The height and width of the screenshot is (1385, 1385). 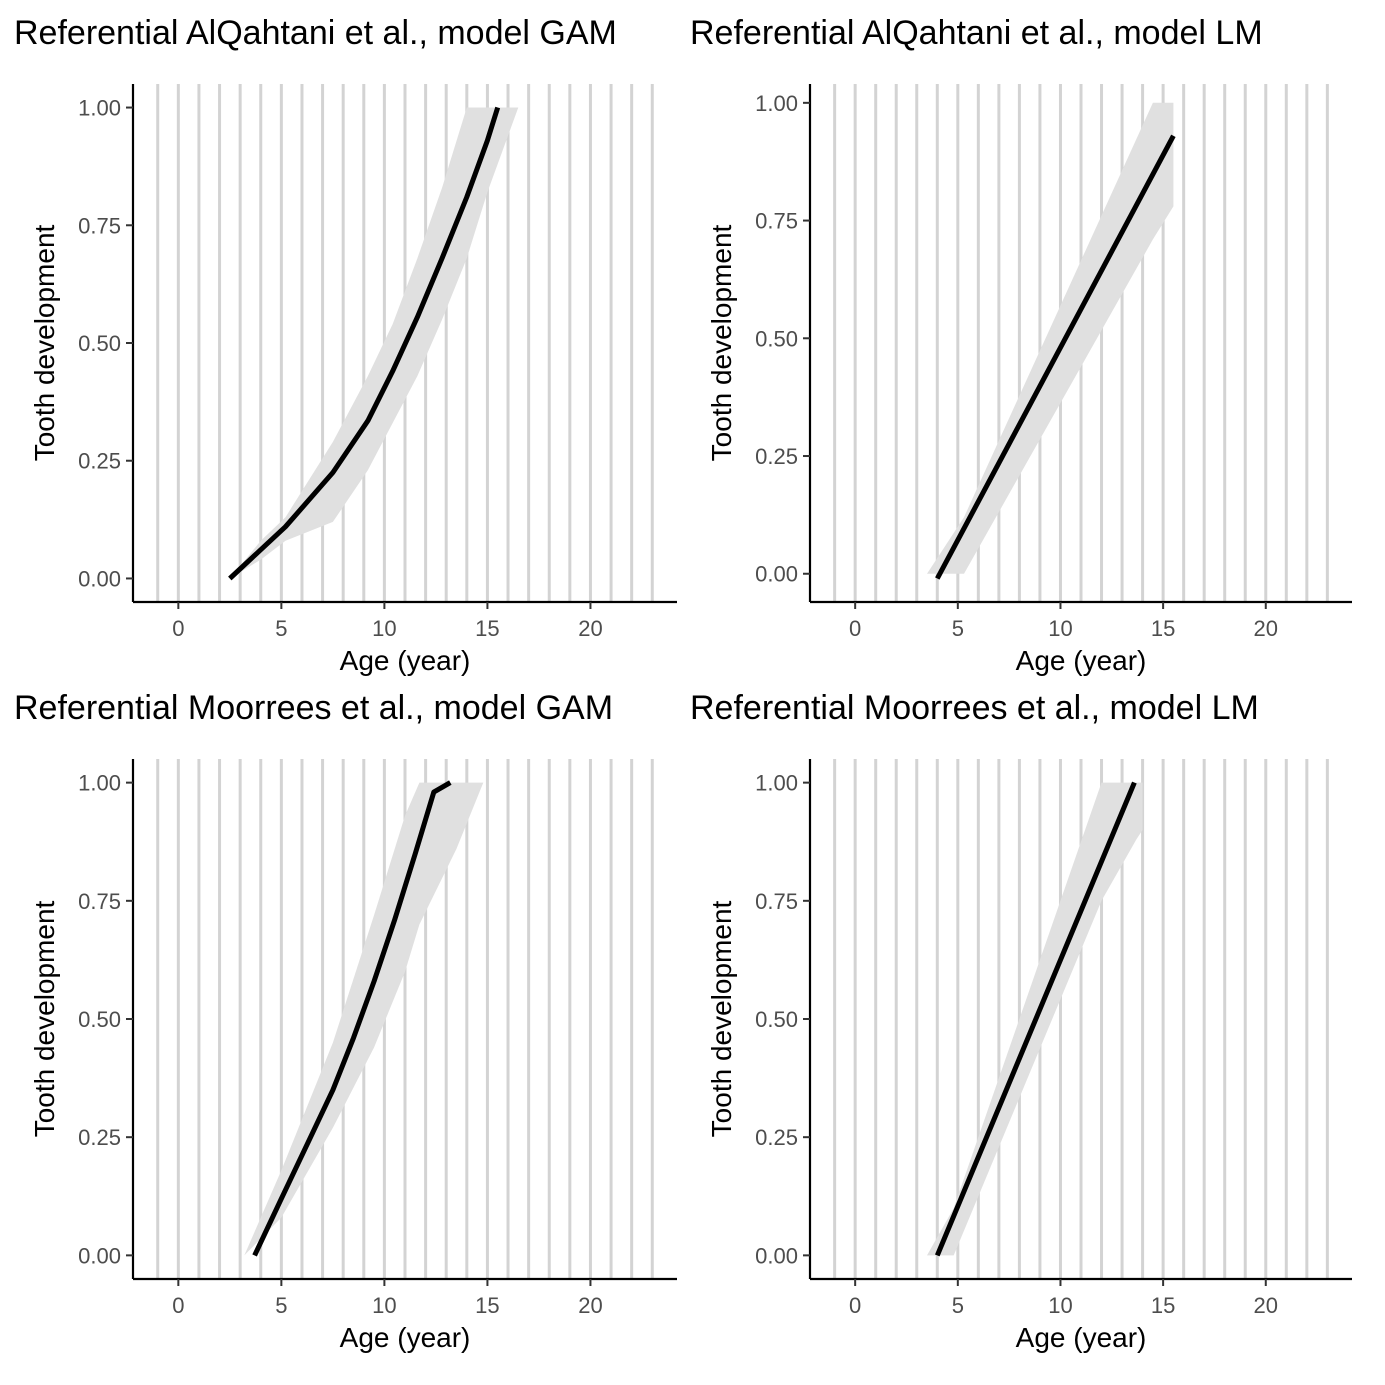 What do you see at coordinates (974, 708) in the screenshot?
I see `panel-title: Referential Moorrees et al., model LM` at bounding box center [974, 708].